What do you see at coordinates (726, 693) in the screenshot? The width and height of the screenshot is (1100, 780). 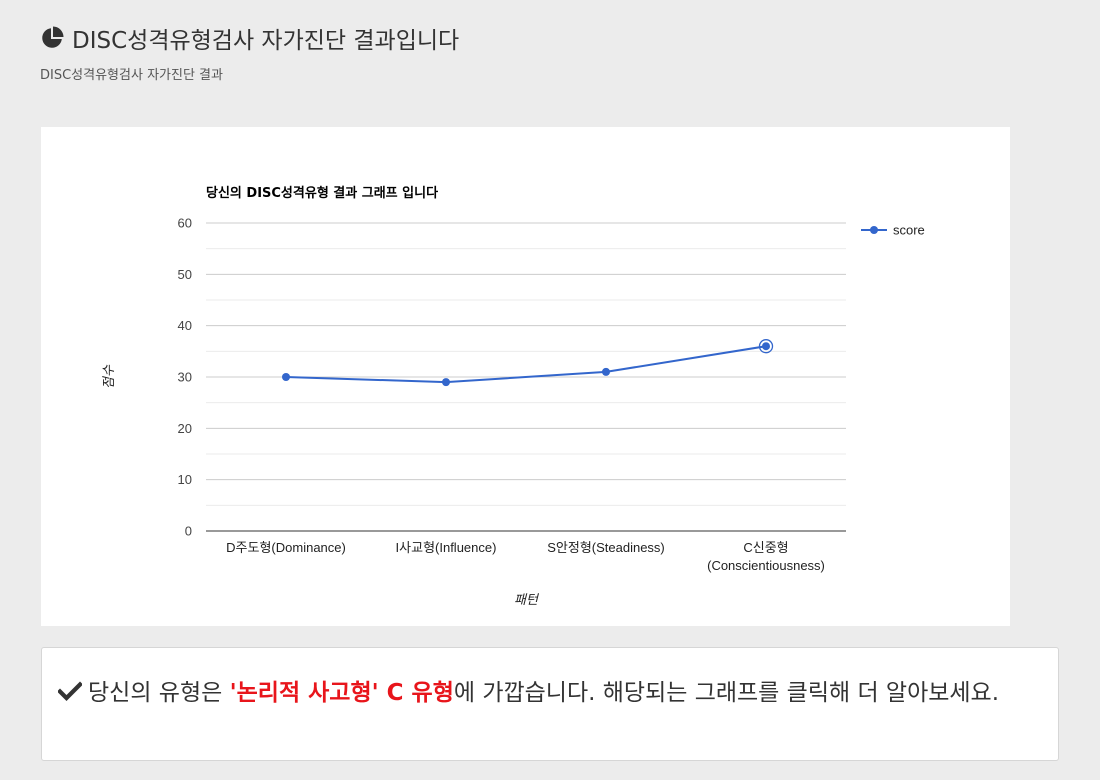 I see `result-suffix: 에 가깝습니다. 해당되는 그래프를 클릭해 더 알아보세요.` at bounding box center [726, 693].